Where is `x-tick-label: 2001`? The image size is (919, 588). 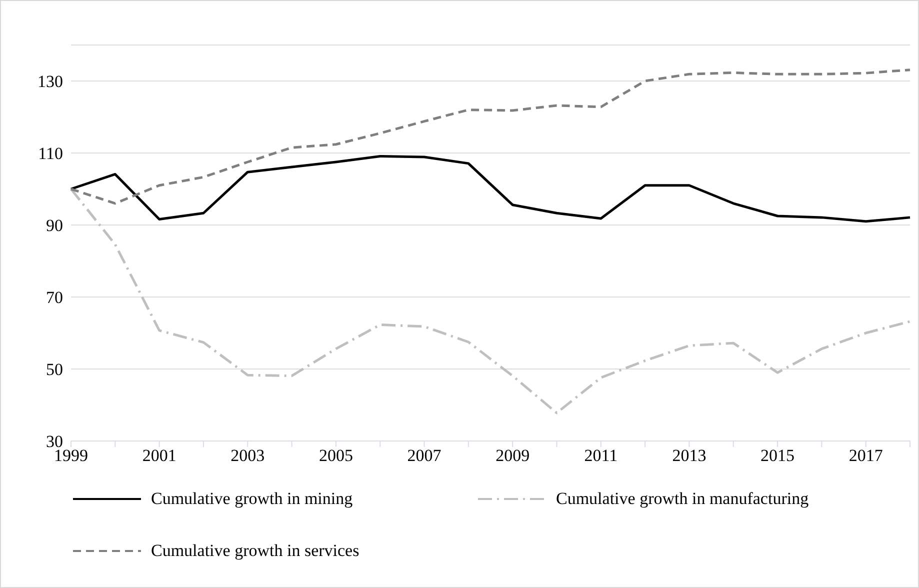
x-tick-label: 2001 is located at coordinates (159, 456).